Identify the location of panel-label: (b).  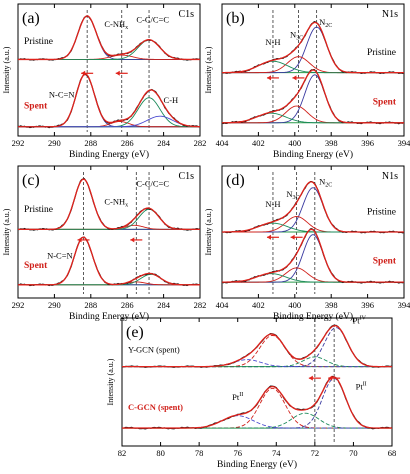
(235, 18).